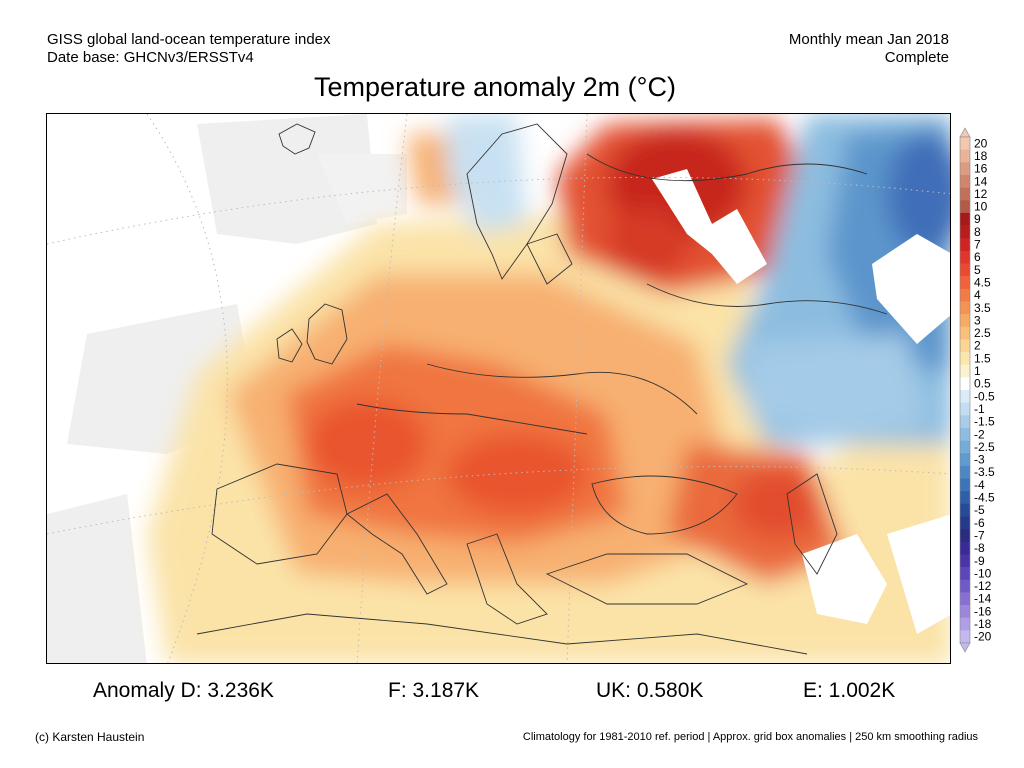 The width and height of the screenshot is (1024, 768). I want to click on legend-label: 6, so click(977, 257).